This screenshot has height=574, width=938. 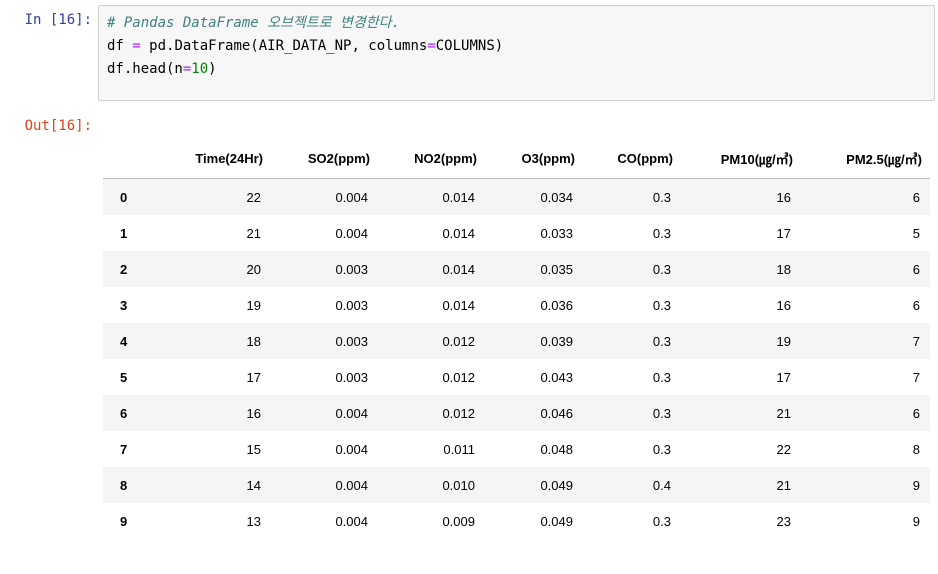 I want to click on output-prompt: Out[16]:, so click(x=58, y=126).